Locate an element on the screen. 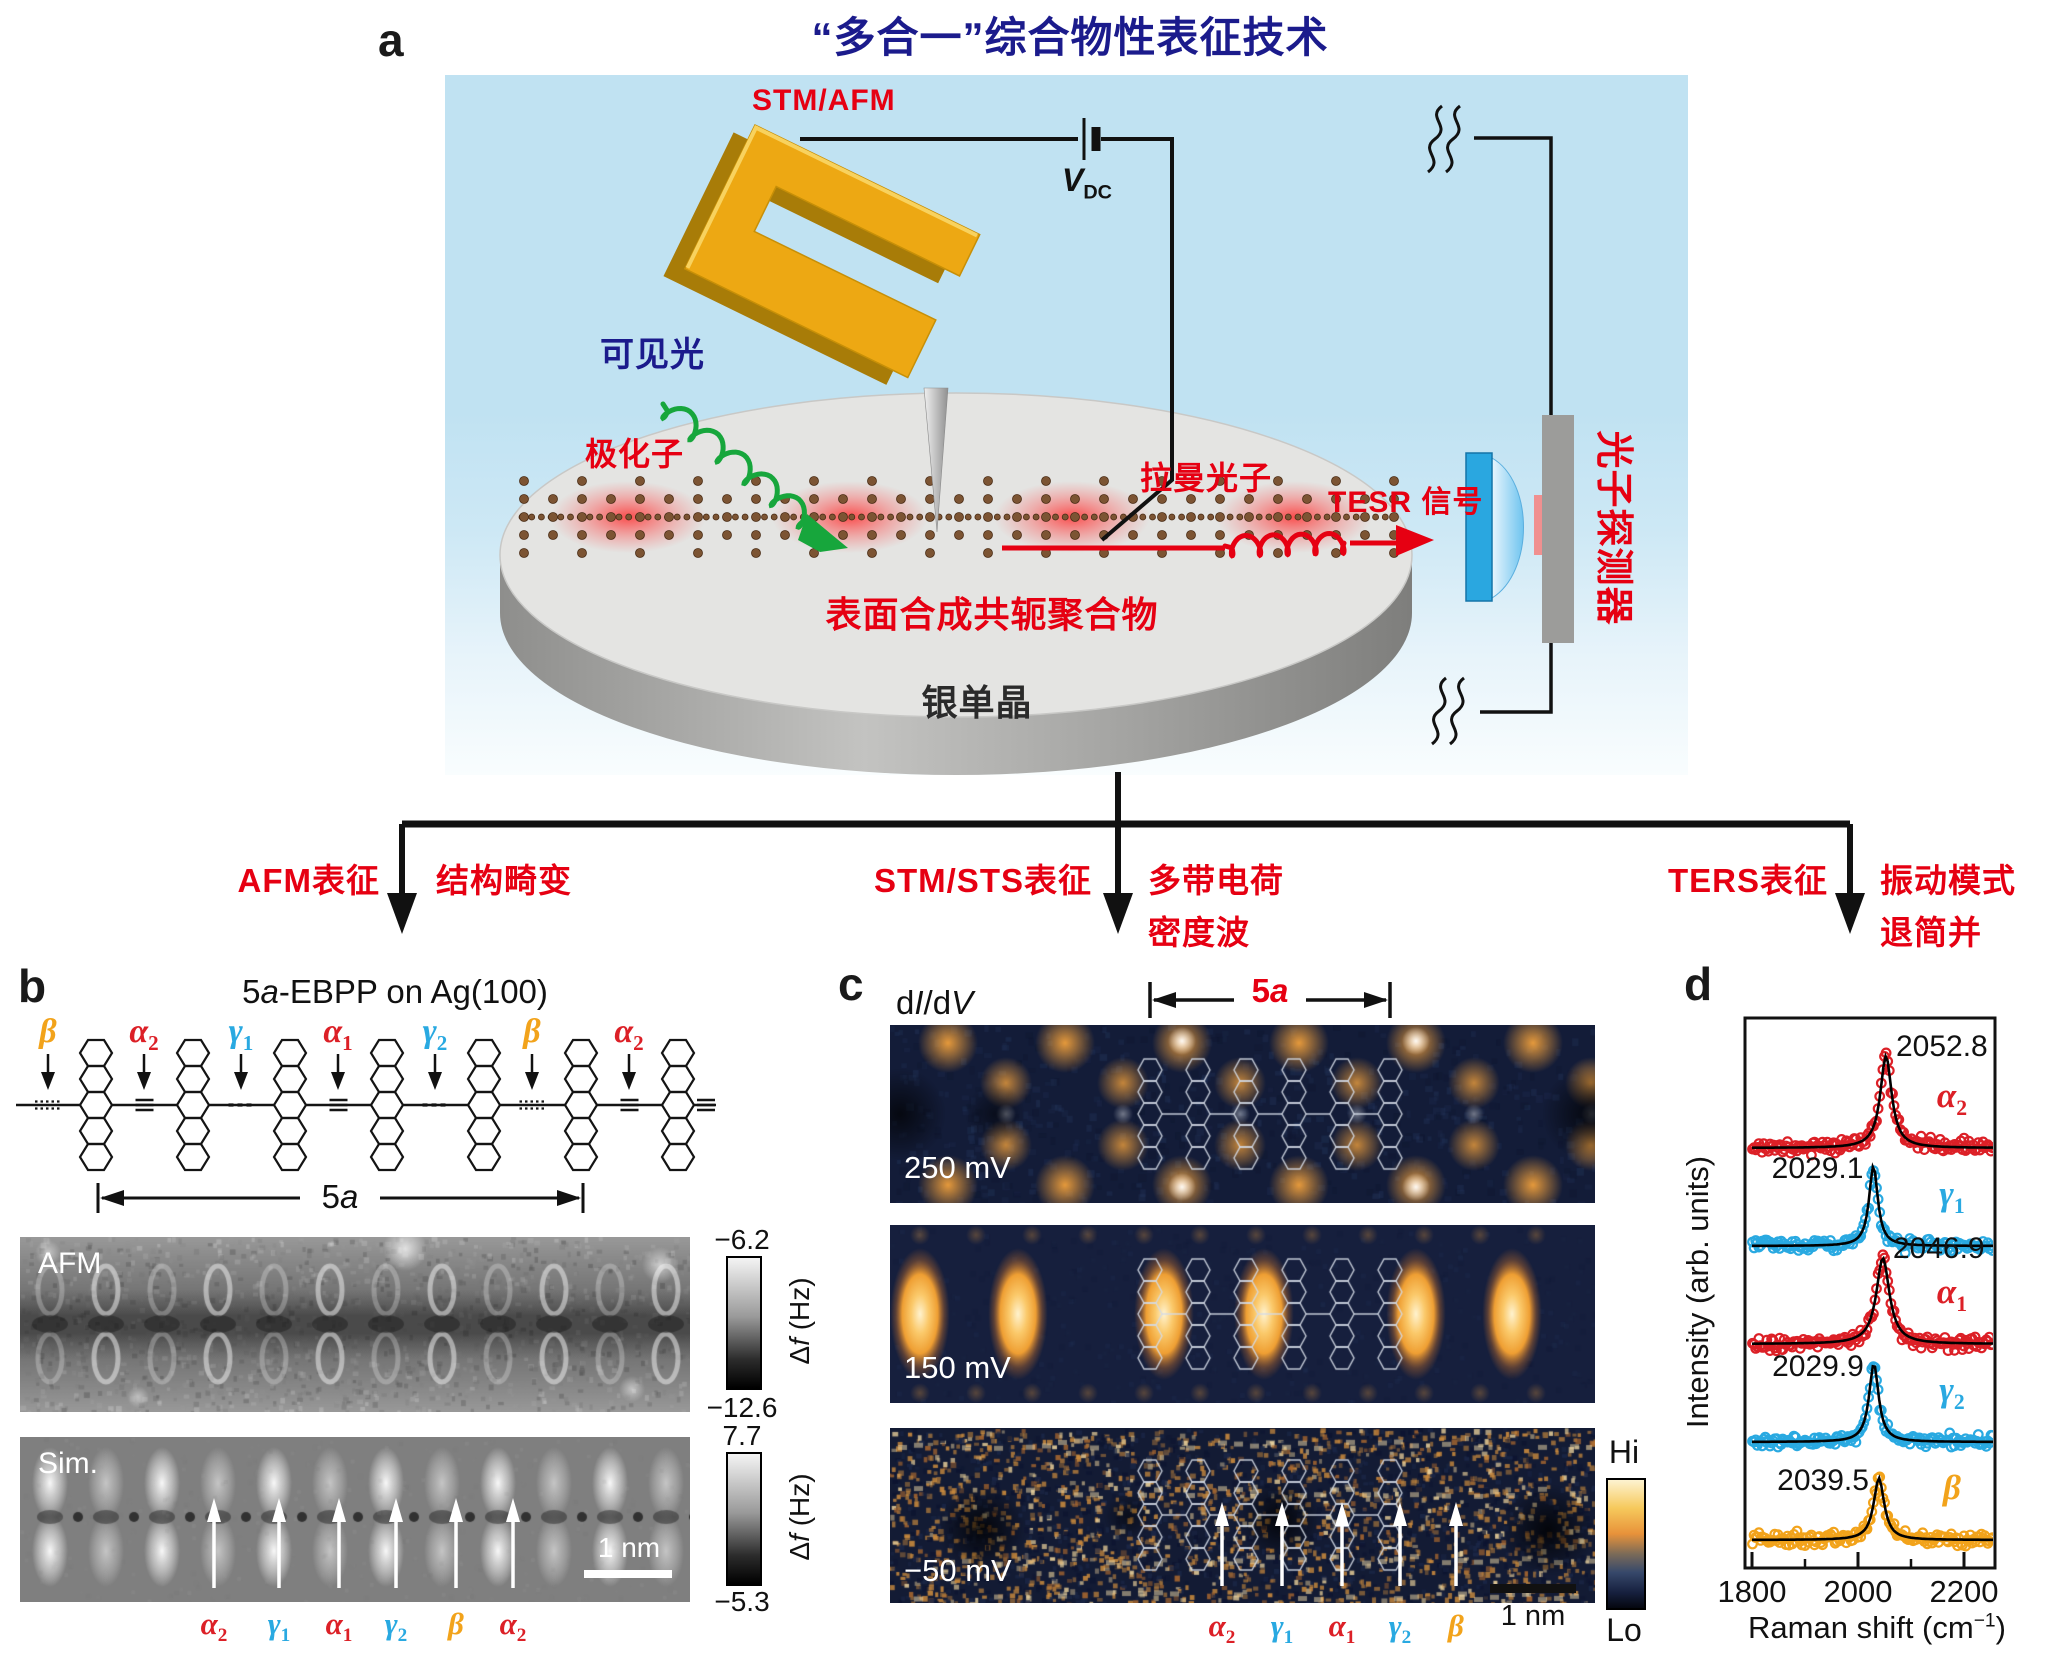 The width and height of the screenshot is (2048, 1653). stm-afm-label: STM/AFM is located at coordinates (824, 100).